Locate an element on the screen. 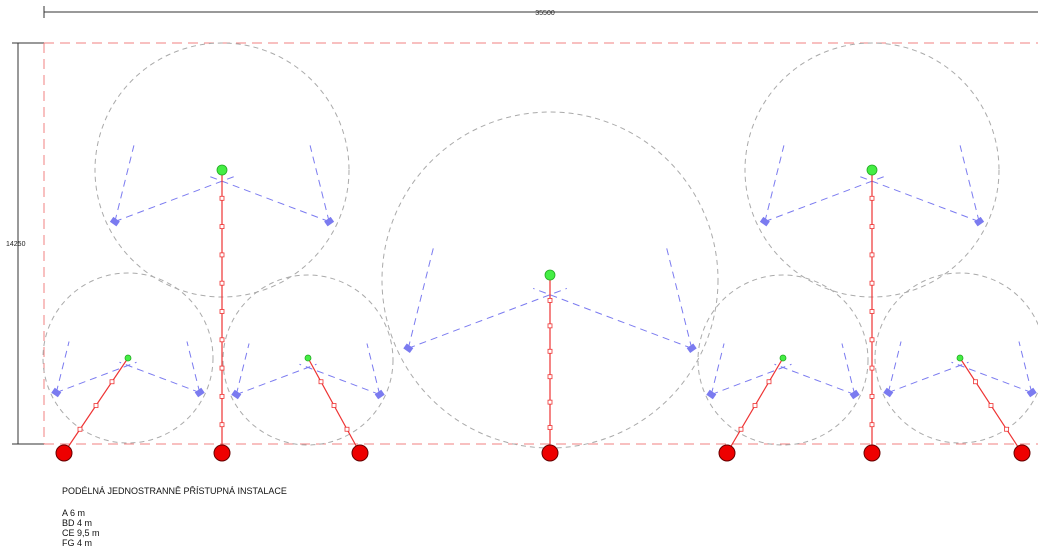 The width and height of the screenshot is (1038, 554). height-dimension: 14250 is located at coordinates (16, 244).